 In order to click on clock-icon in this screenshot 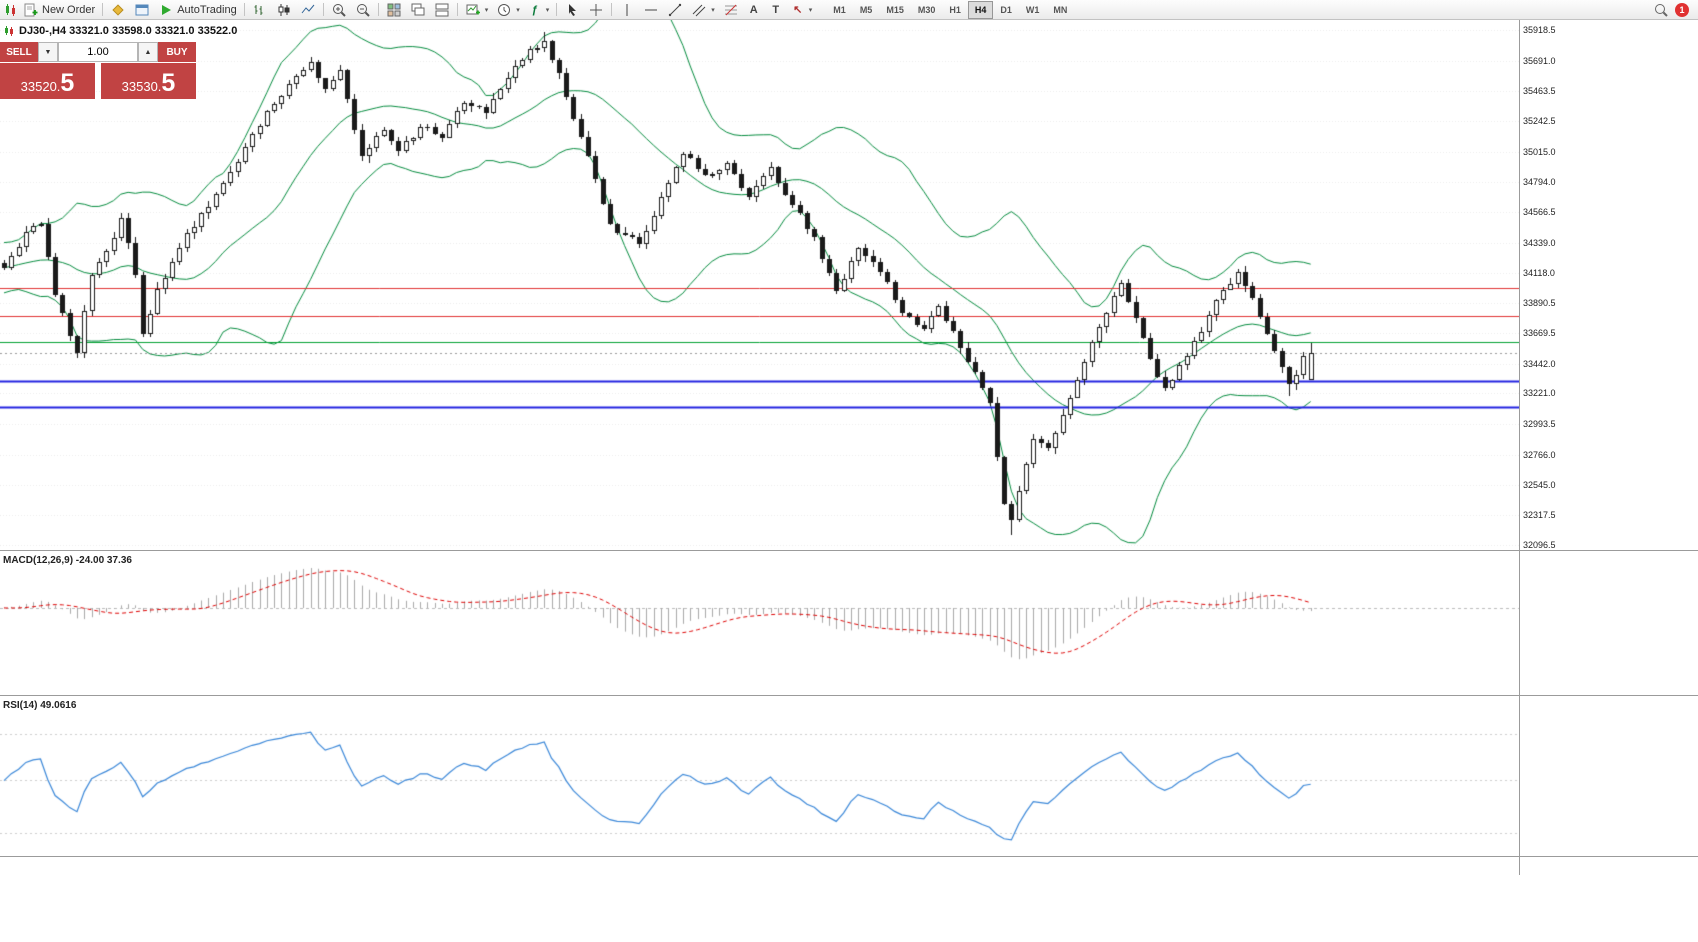, I will do `click(504, 10)`.